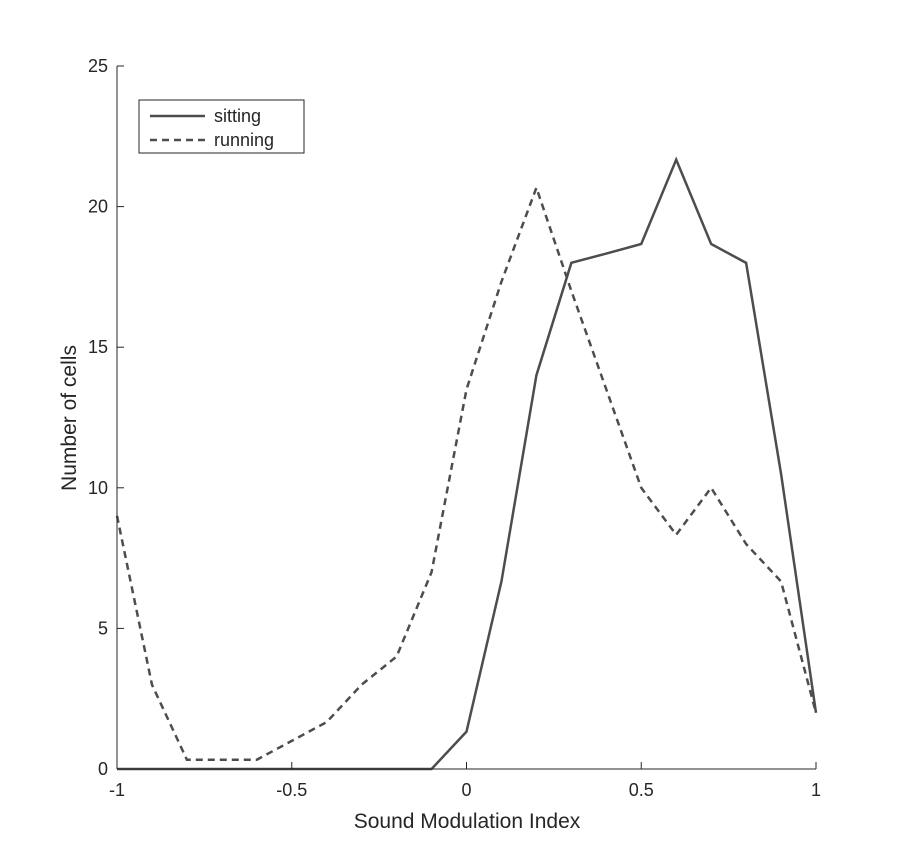  What do you see at coordinates (467, 821) in the screenshot?
I see `x-axis-title: Sound Modulation Index` at bounding box center [467, 821].